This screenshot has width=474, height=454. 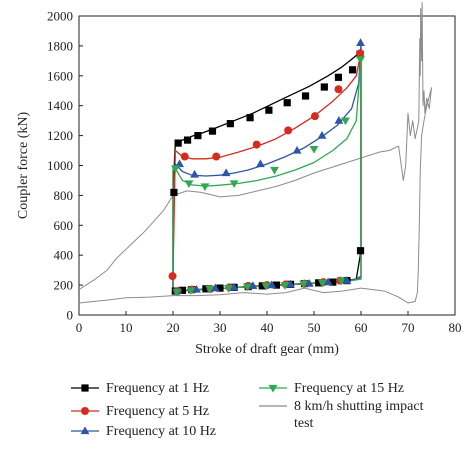 What do you see at coordinates (161, 431) in the screenshot?
I see `legend-label: Frequency at 10 Hz` at bounding box center [161, 431].